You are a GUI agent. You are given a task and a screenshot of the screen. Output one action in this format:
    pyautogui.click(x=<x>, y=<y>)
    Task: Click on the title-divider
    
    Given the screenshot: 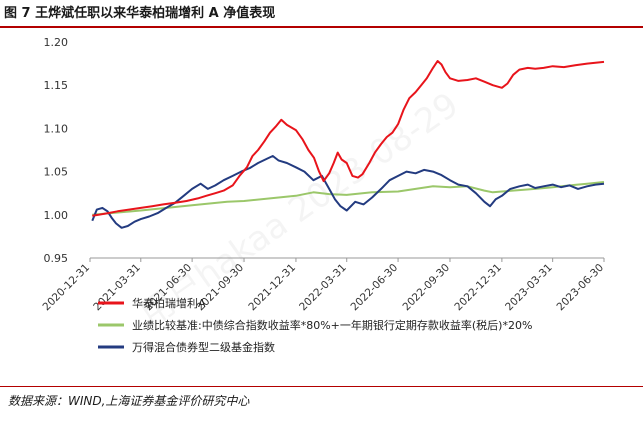 What is the action you would take?
    pyautogui.click(x=321, y=27)
    